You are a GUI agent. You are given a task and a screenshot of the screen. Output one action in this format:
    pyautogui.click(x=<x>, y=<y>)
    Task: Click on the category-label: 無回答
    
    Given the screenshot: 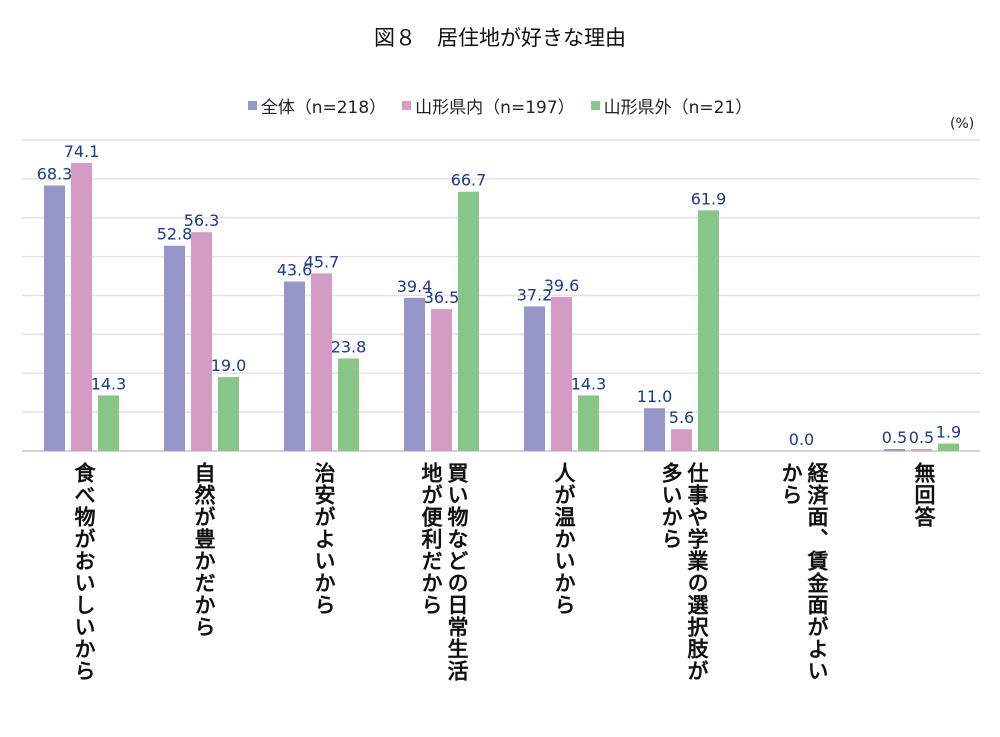 What is the action you would take?
    pyautogui.click(x=924, y=495)
    